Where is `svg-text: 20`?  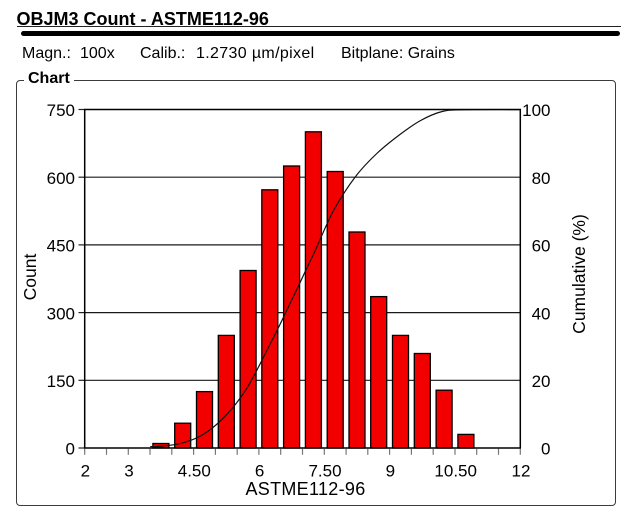
svg-text: 20 is located at coordinates (541, 381).